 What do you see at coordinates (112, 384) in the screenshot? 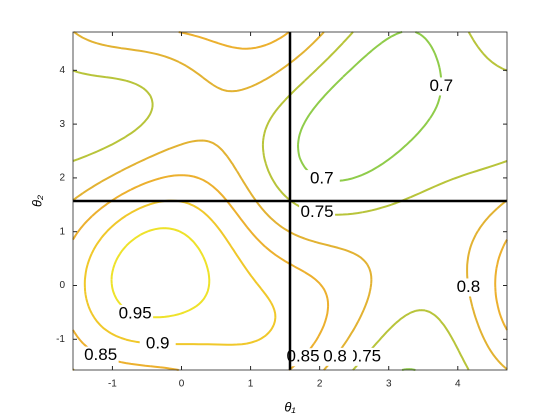
I see `x-tick-label: -1` at bounding box center [112, 384].